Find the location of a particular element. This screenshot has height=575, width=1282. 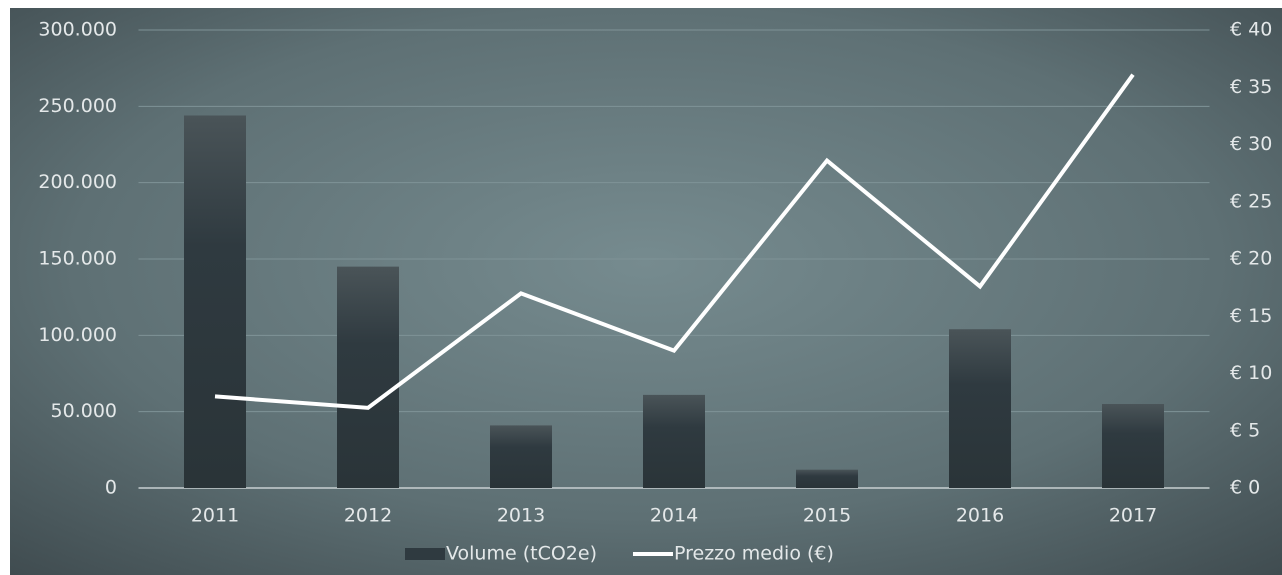

y2-tick-label: € 40 is located at coordinates (1251, 30).